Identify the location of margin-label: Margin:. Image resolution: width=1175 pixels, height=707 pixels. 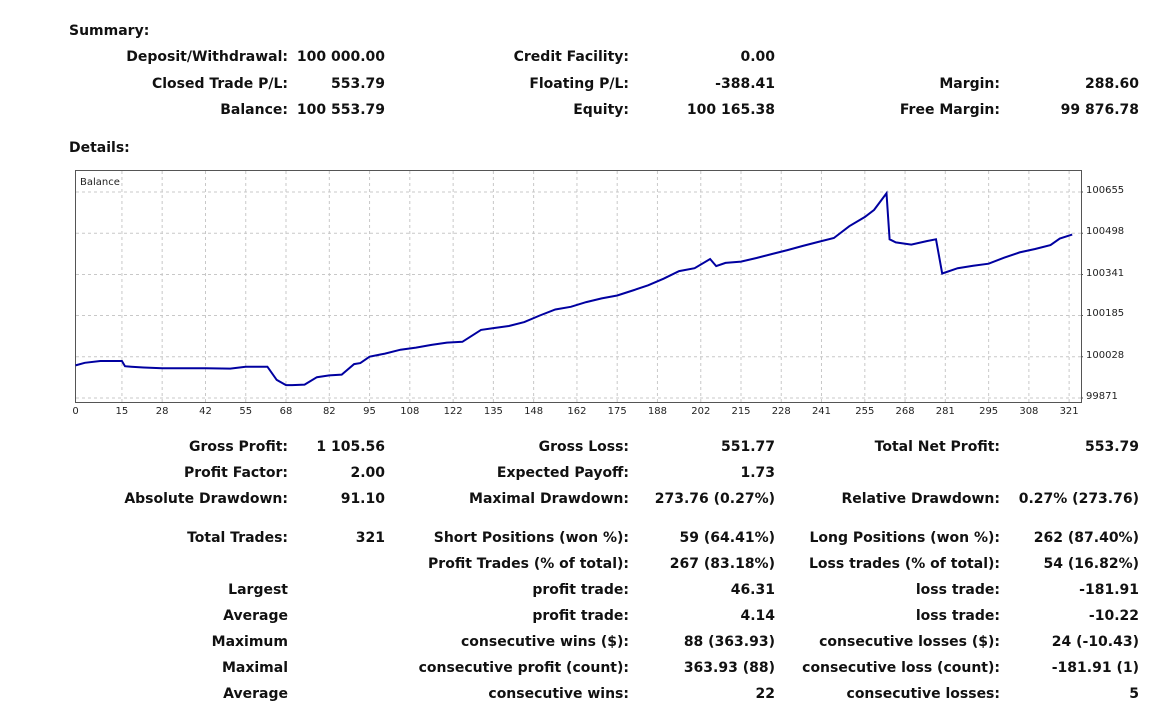
(969, 84).